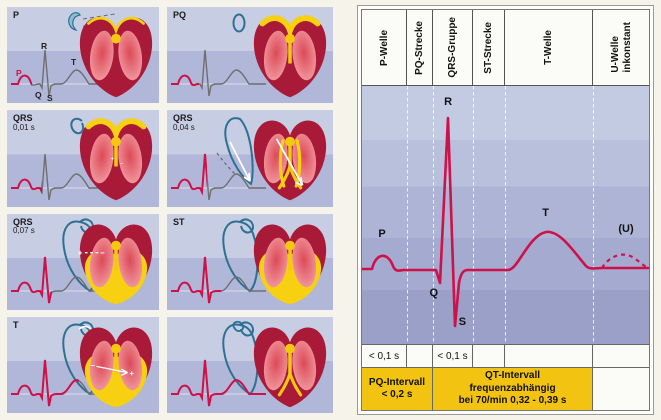  Describe the element at coordinates (621, 389) in the screenshot. I see `u-interval-blank-cell` at that location.